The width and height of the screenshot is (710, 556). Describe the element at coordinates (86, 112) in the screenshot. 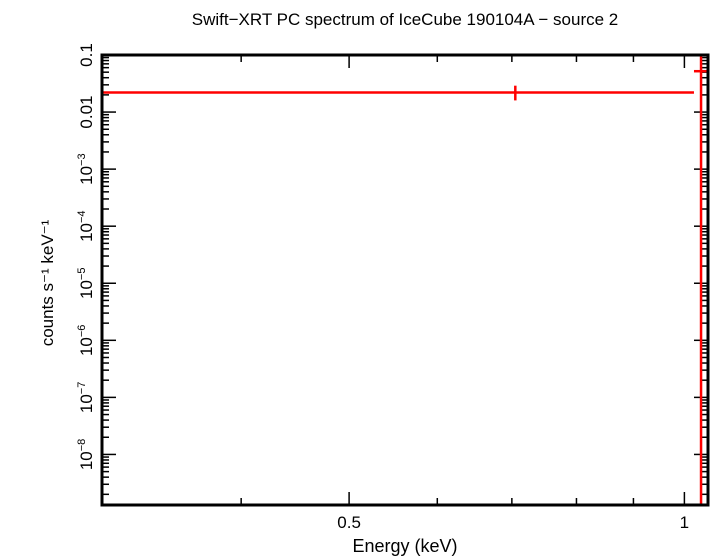

I see `y-tick-label: 0.01` at that location.